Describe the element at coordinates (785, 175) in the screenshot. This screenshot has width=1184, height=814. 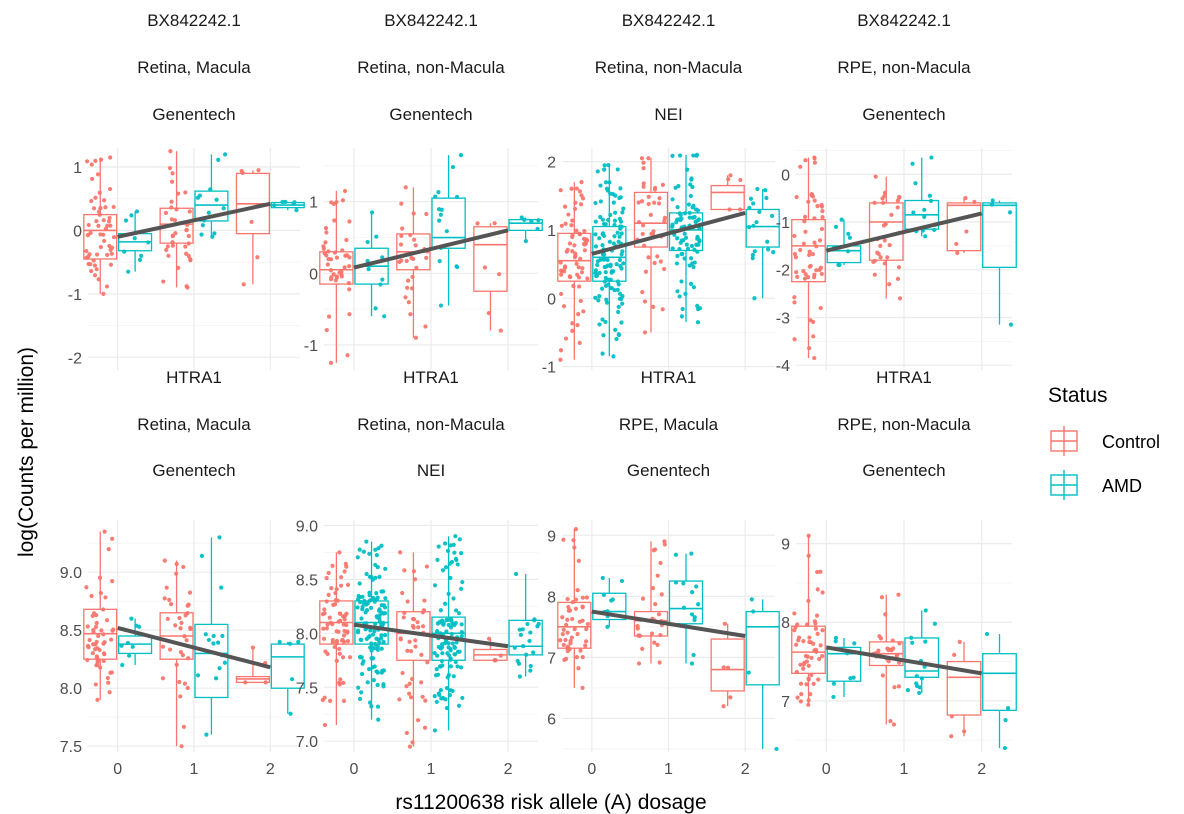
I see `panel-4-y-tick-label: 0` at that location.